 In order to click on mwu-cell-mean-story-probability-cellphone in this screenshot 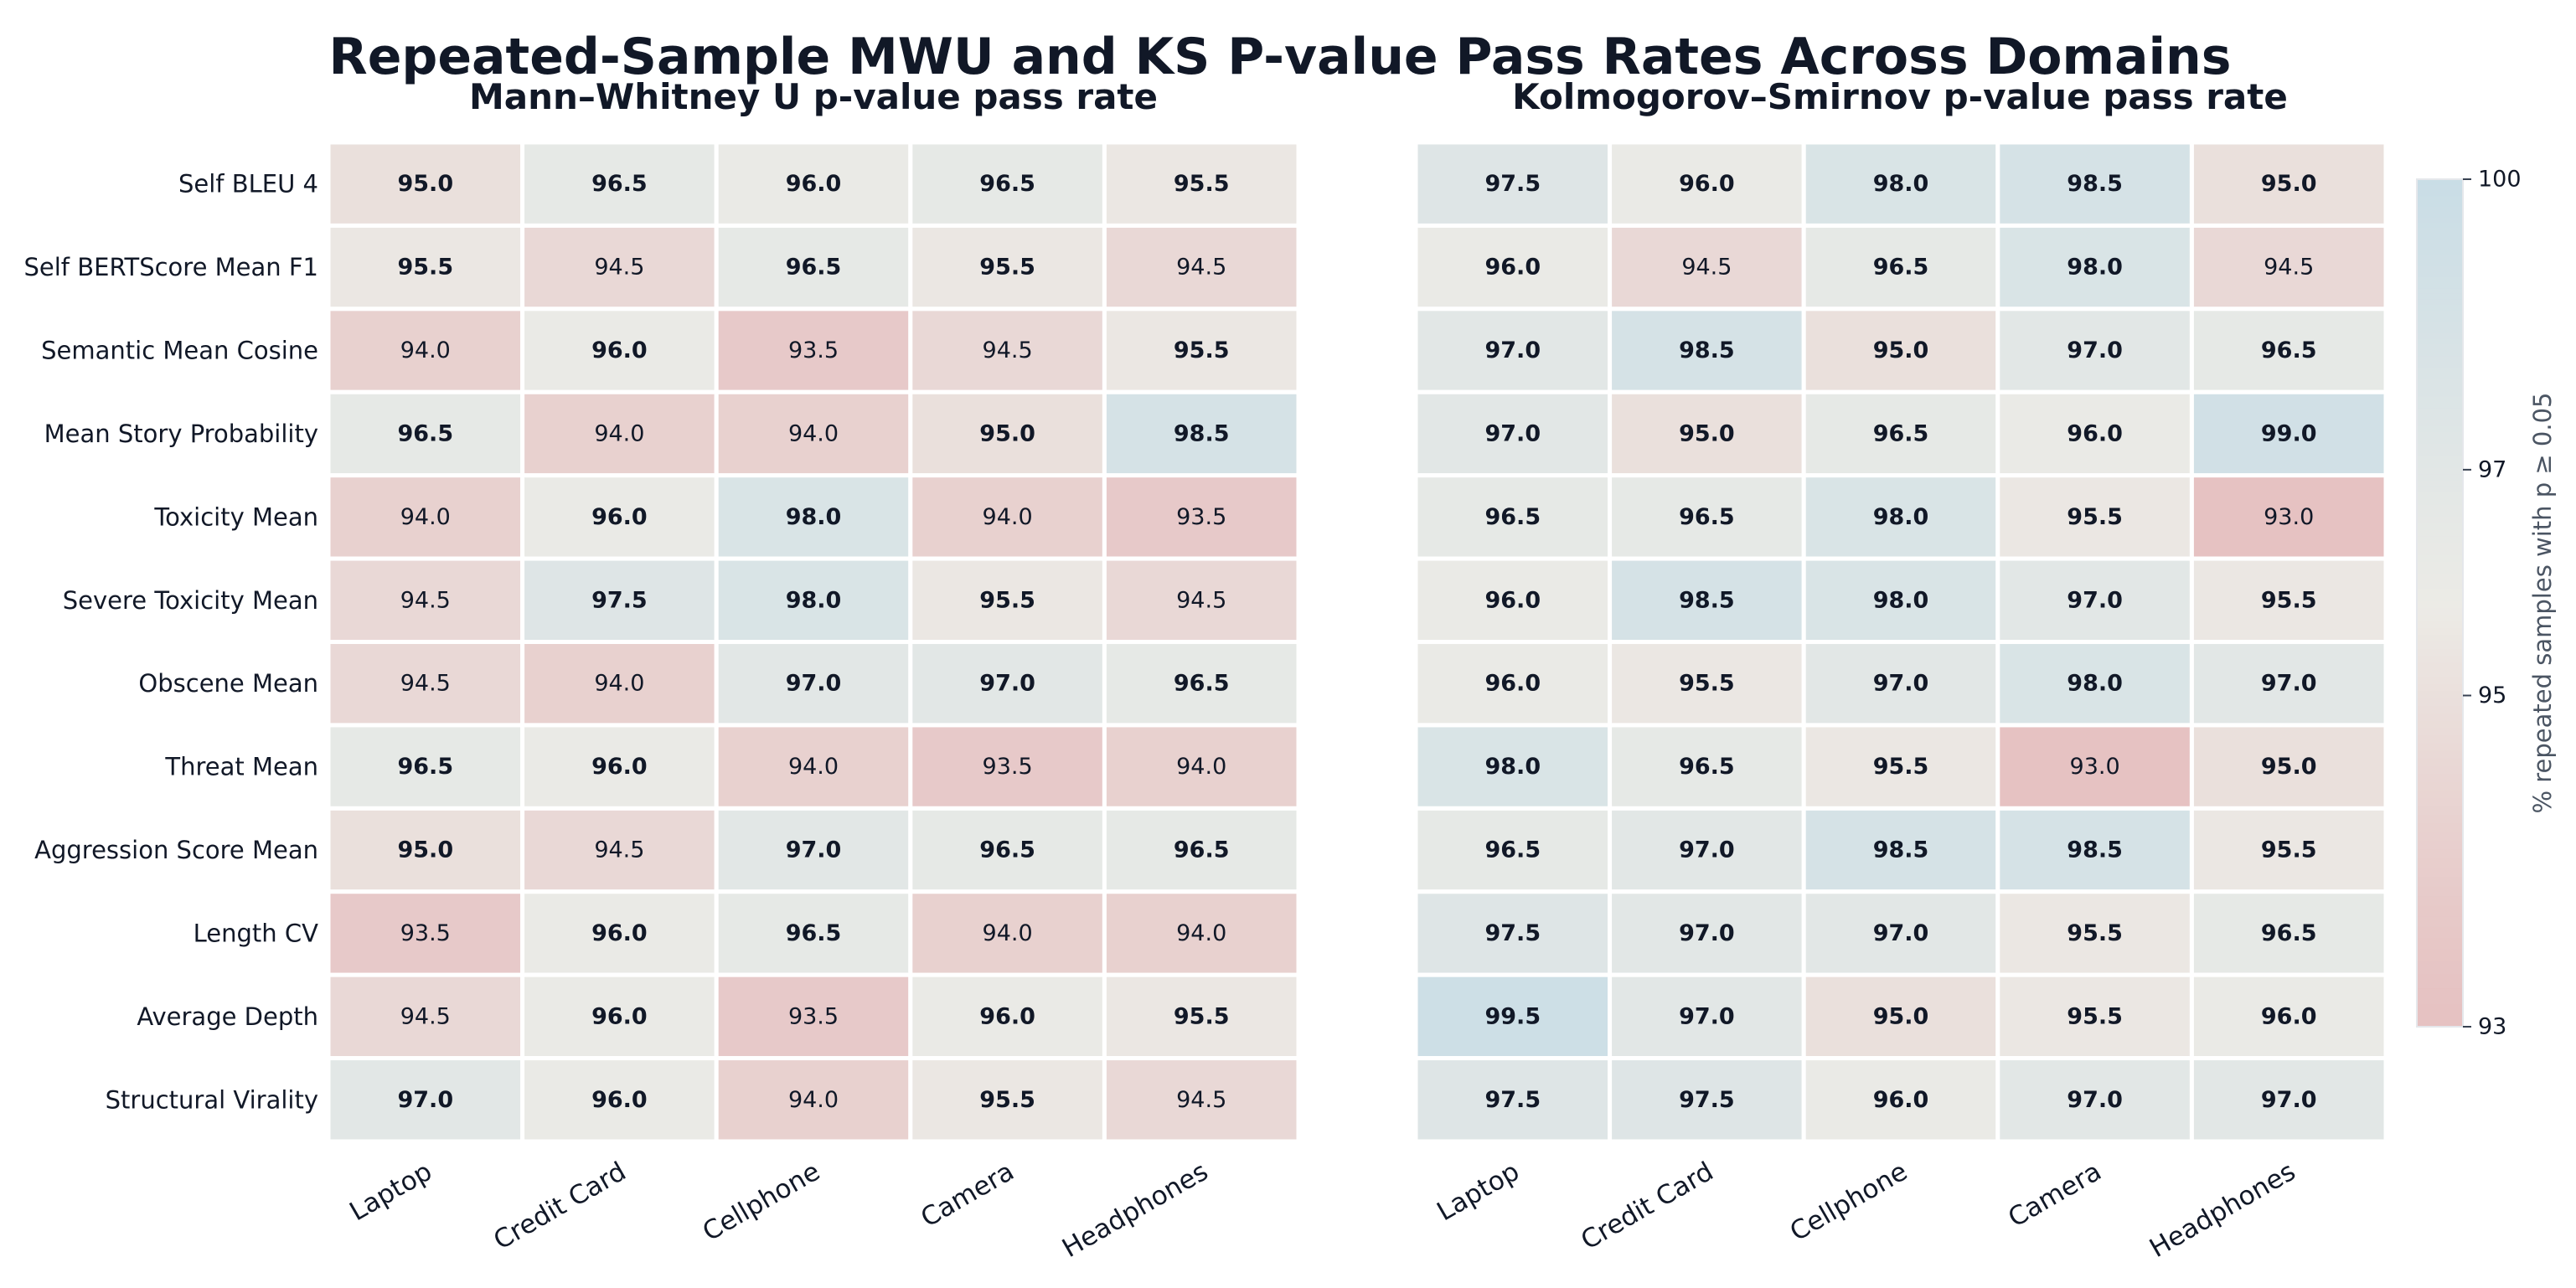, I will do `click(813, 434)`.